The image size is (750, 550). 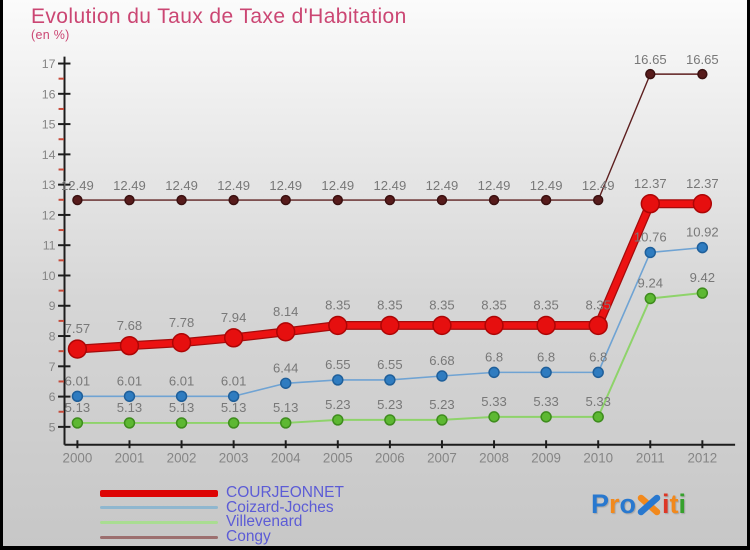 I want to click on legend-label: COURJEONNET, so click(x=285, y=493).